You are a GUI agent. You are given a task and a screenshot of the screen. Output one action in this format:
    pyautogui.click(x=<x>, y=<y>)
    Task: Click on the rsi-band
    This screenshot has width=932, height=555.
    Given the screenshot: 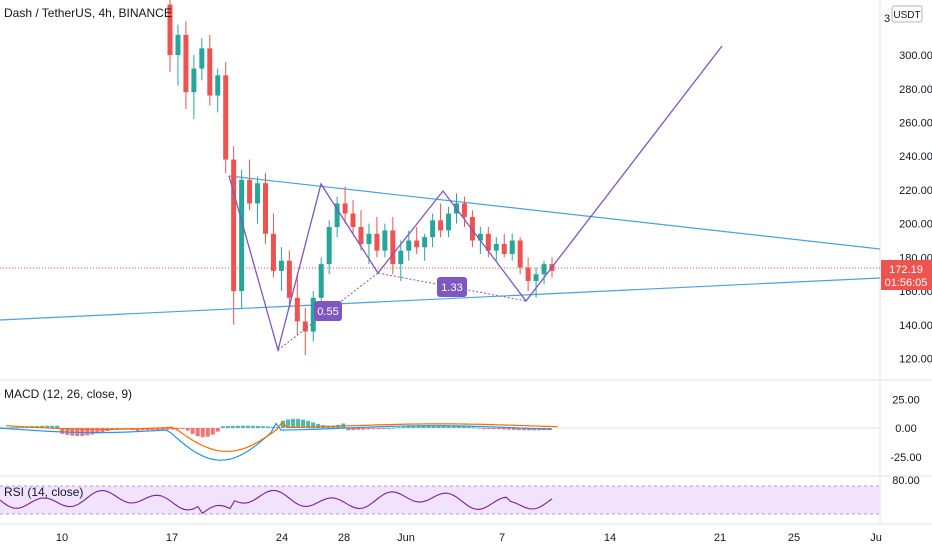 What is the action you would take?
    pyautogui.click(x=440, y=500)
    